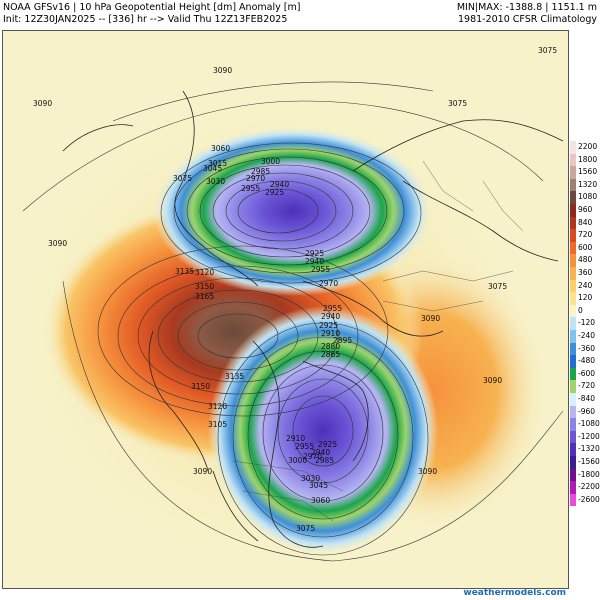 Image resolution: width=600 pixels, height=600 pixels. Describe the element at coordinates (293, 211) in the screenshot. I see `anomaly-field-cold-north` at that location.